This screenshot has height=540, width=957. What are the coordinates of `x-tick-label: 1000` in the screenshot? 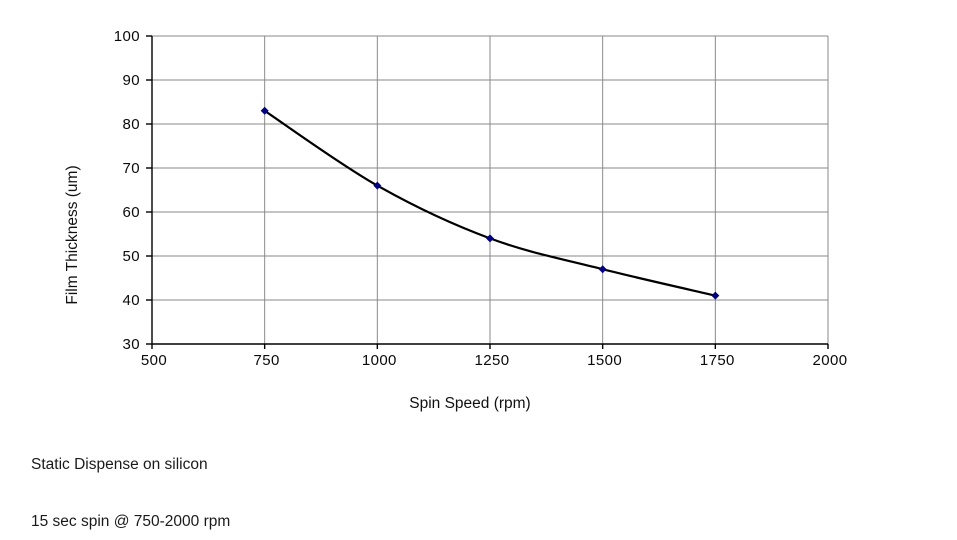 It's located at (379, 360).